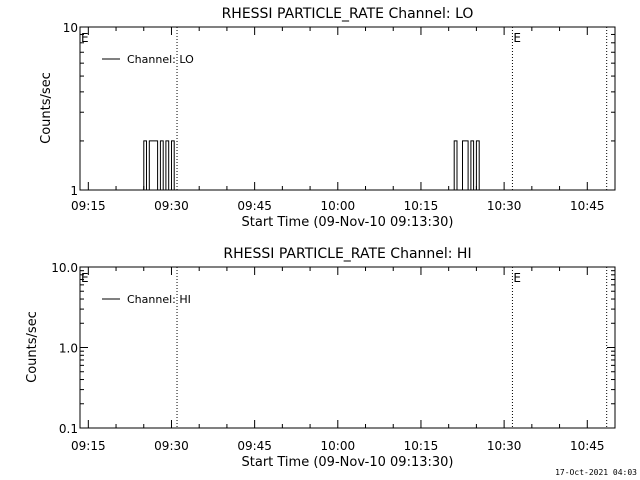  What do you see at coordinates (68, 429) in the screenshot?
I see `y-tick-label: 0.1` at bounding box center [68, 429].